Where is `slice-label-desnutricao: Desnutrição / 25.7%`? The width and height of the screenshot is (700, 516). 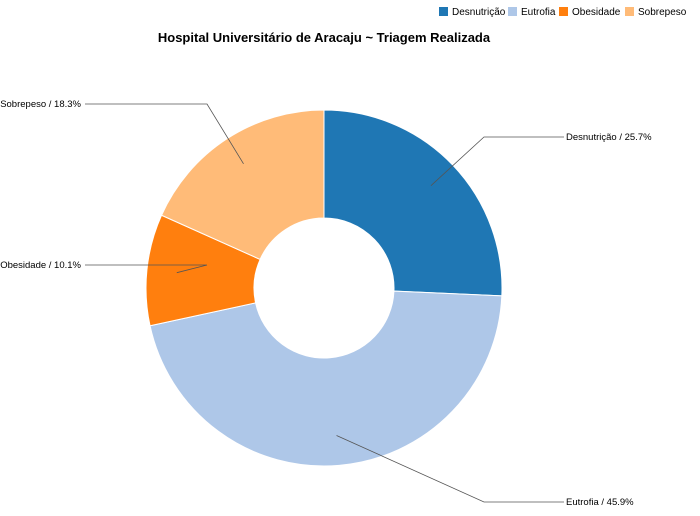 slice-label-desnutricao: Desnutrição / 25.7% is located at coordinates (609, 137).